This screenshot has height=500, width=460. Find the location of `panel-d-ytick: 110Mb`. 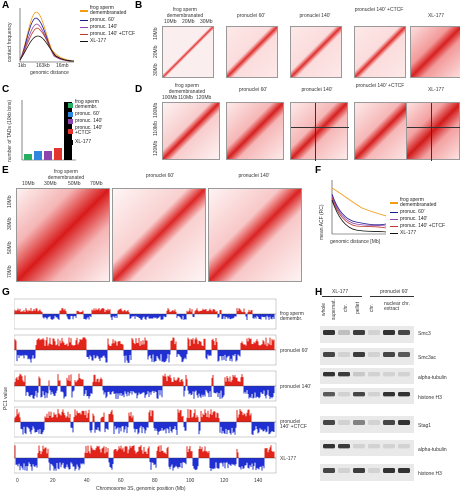

panel-d-ytick: 110Mb is located at coordinates (156, 128).